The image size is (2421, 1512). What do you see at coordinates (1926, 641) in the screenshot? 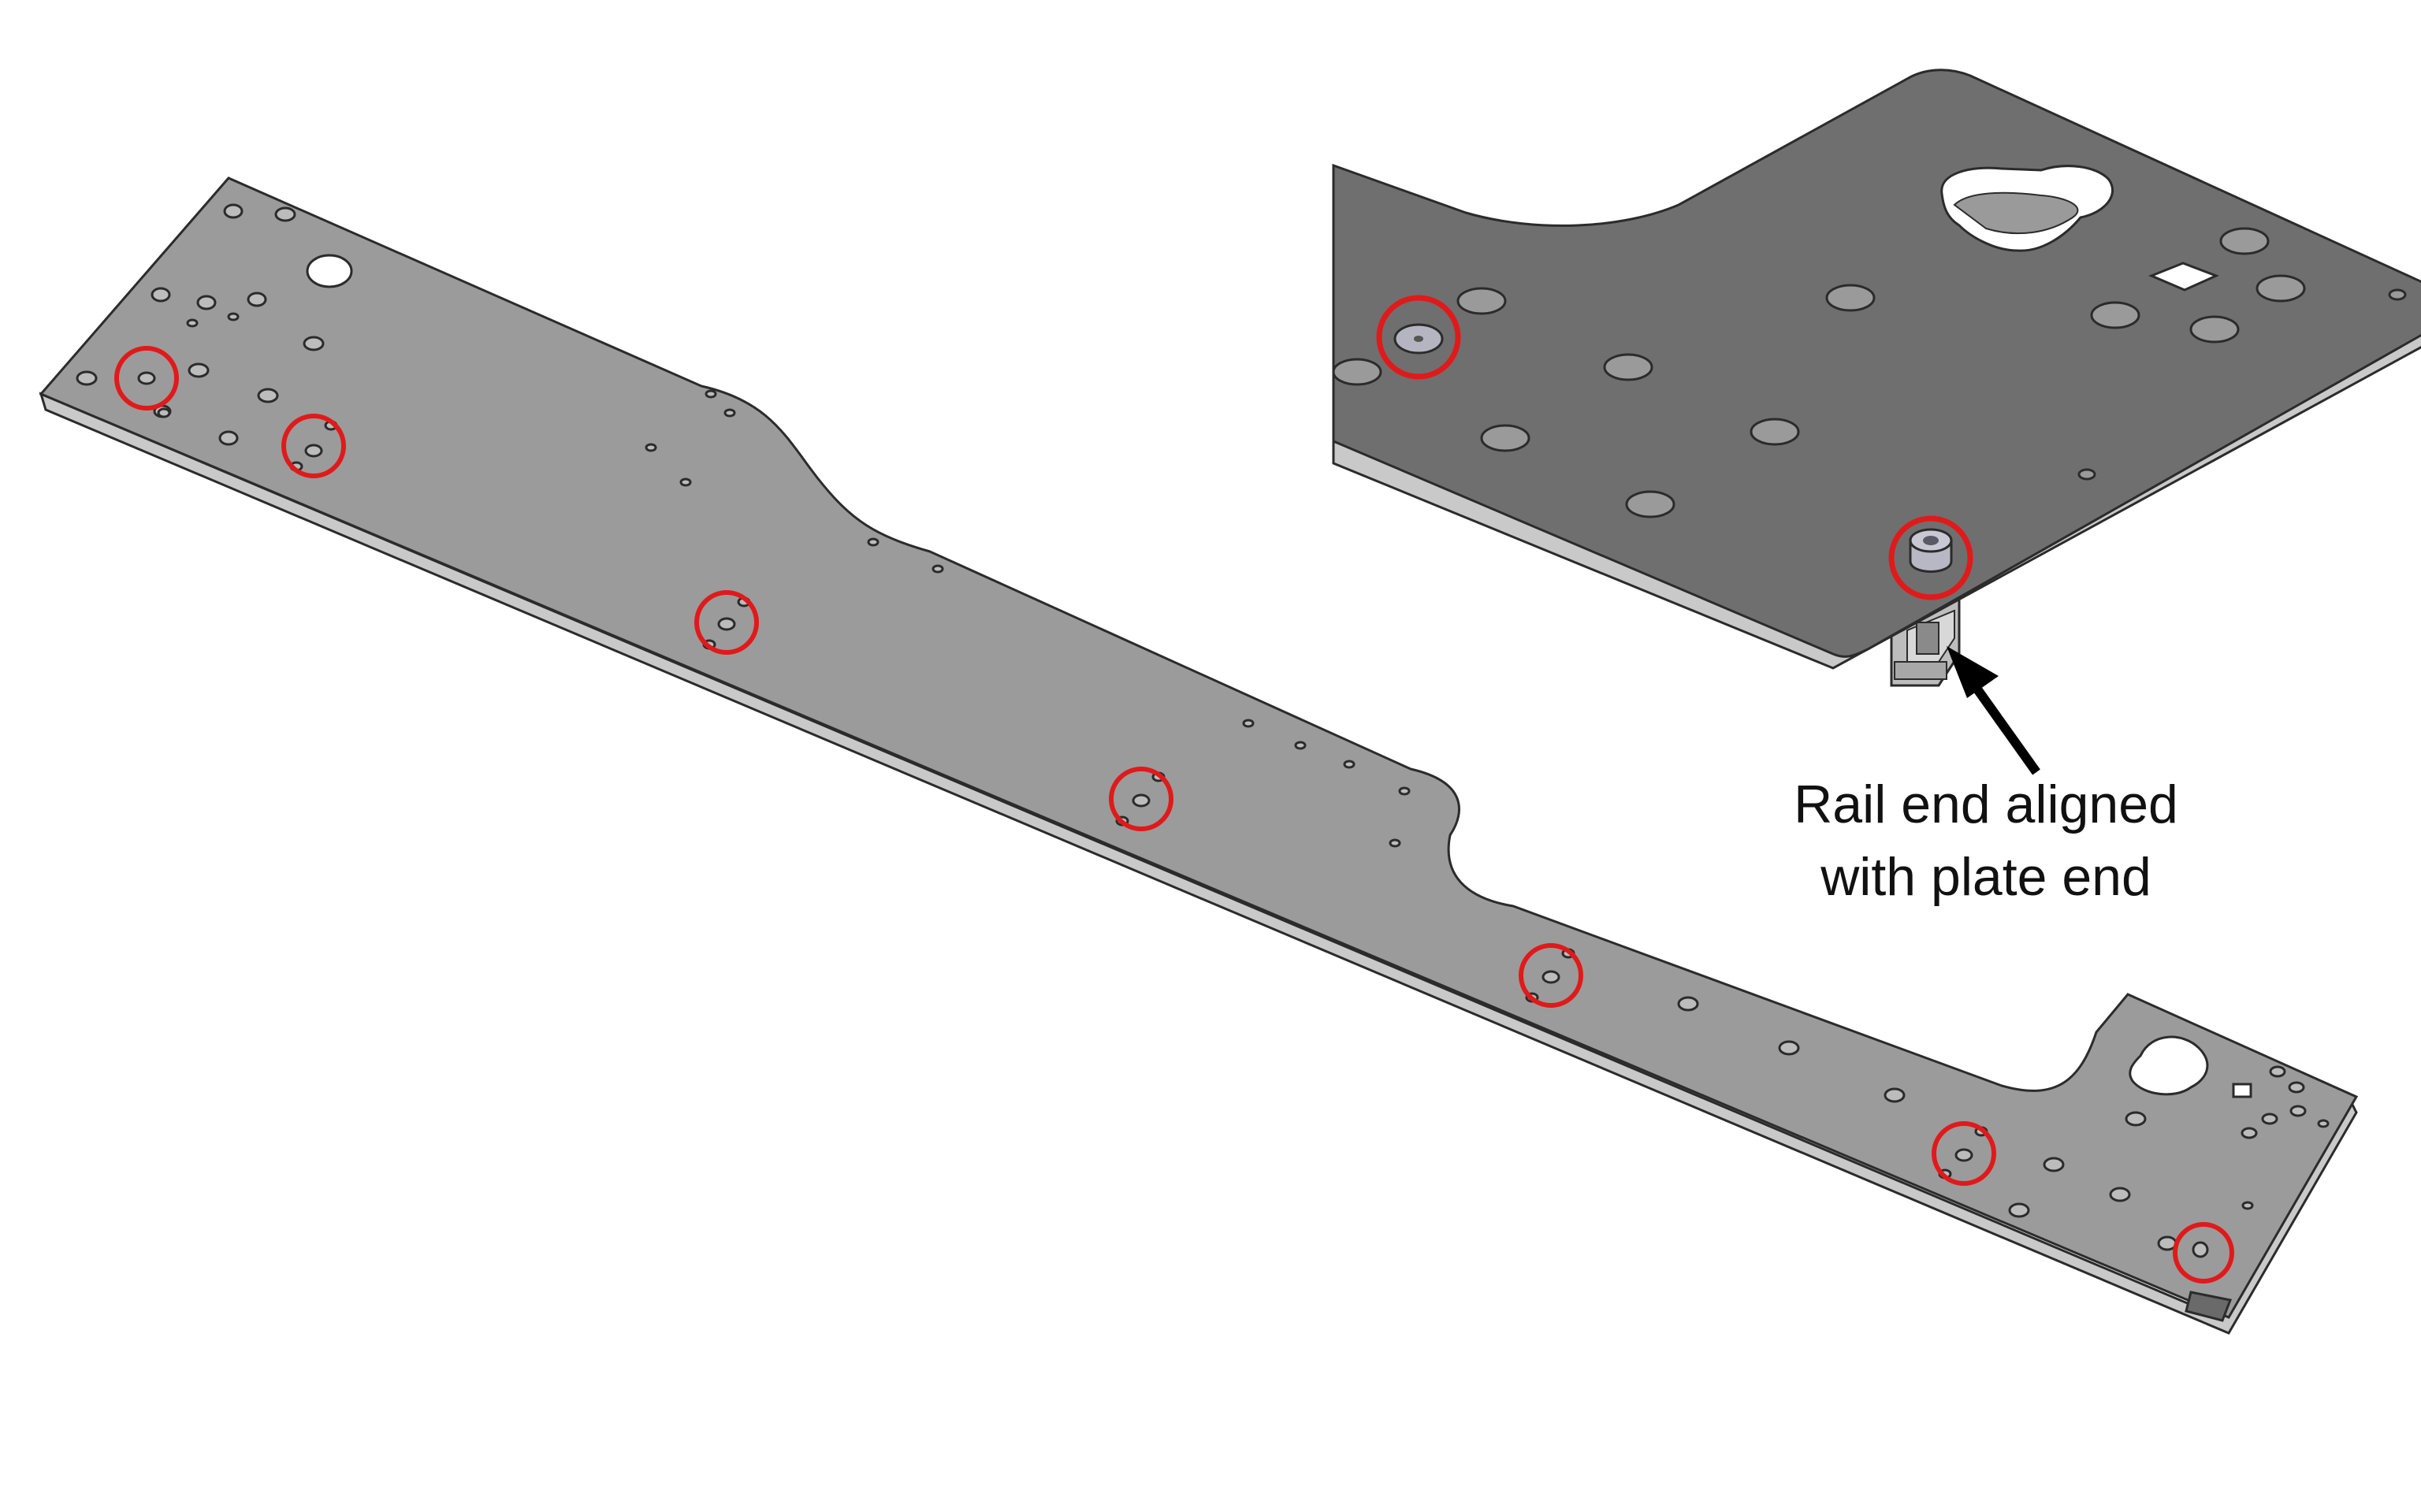
I see `rail-profile` at bounding box center [1926, 641].